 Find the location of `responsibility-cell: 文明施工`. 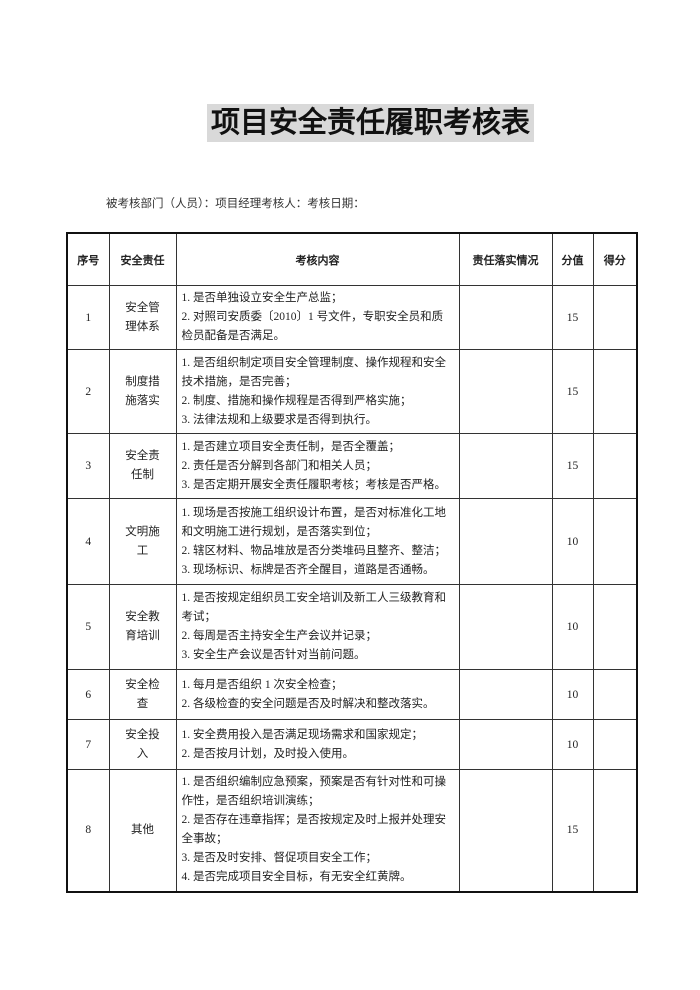

responsibility-cell: 文明施工 is located at coordinates (142, 541).